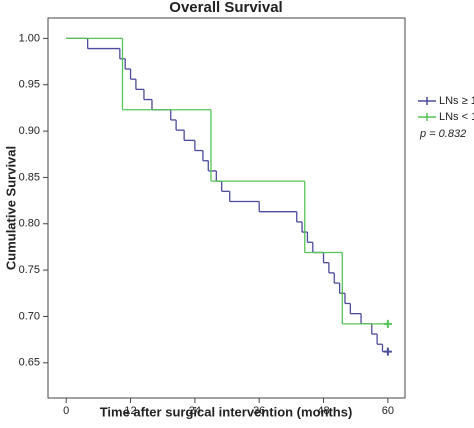  Describe the element at coordinates (442, 134) in the screenshot. I see `p-value: p = 0.832` at that location.